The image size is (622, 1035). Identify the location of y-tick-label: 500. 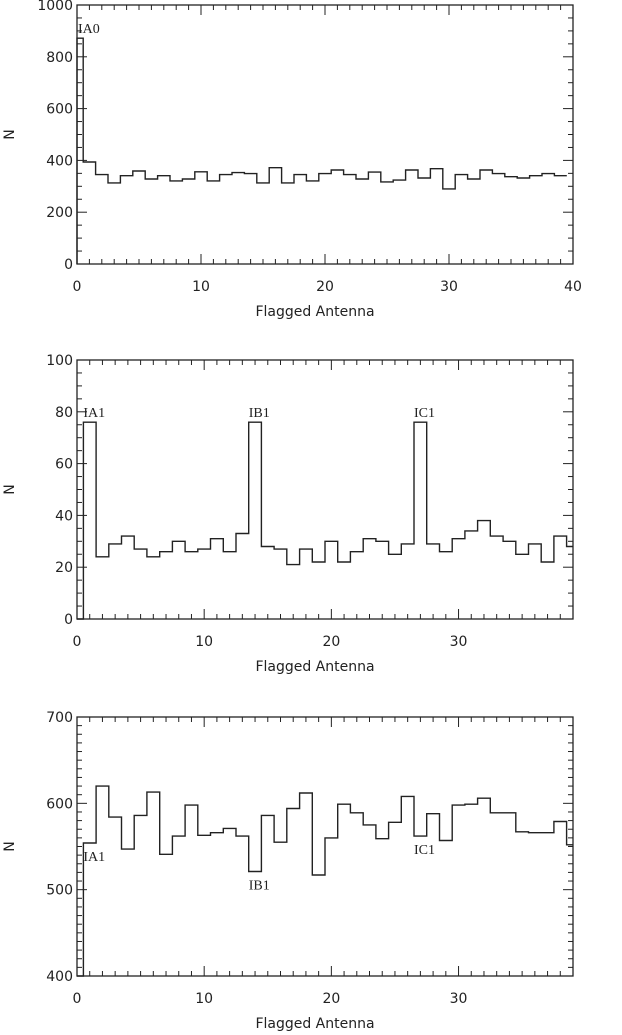
(59, 891).